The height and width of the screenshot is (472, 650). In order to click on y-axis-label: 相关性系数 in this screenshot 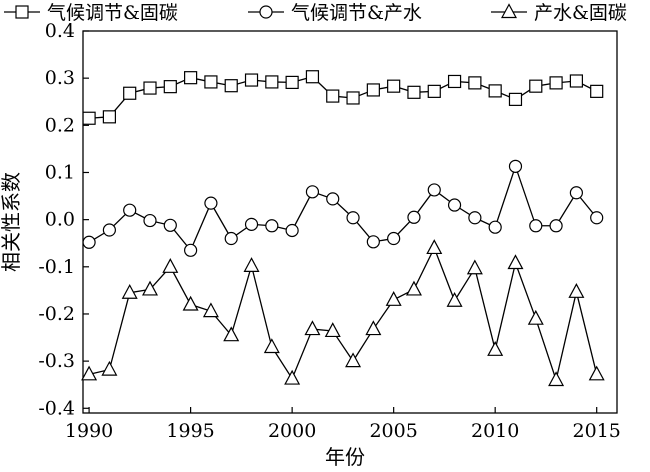, I will do `click(11, 222)`.